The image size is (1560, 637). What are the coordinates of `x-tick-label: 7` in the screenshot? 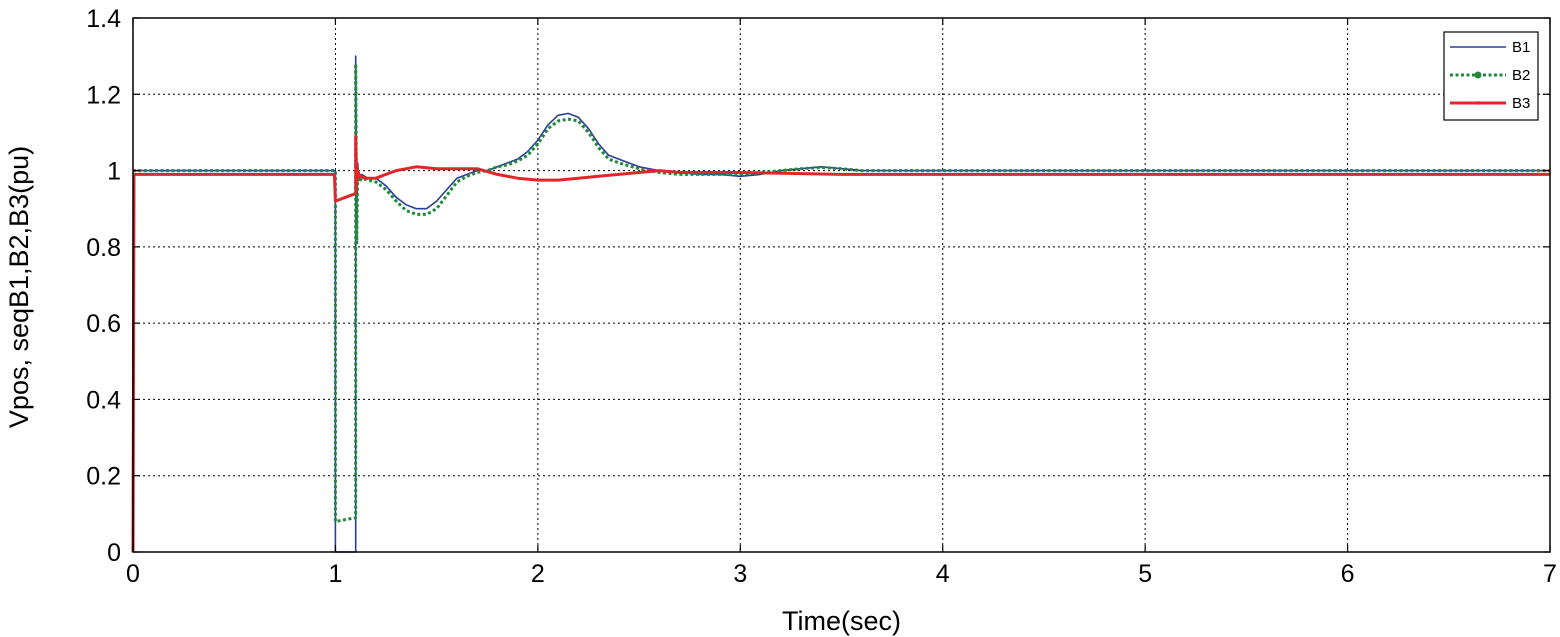 It's located at (1550, 574).